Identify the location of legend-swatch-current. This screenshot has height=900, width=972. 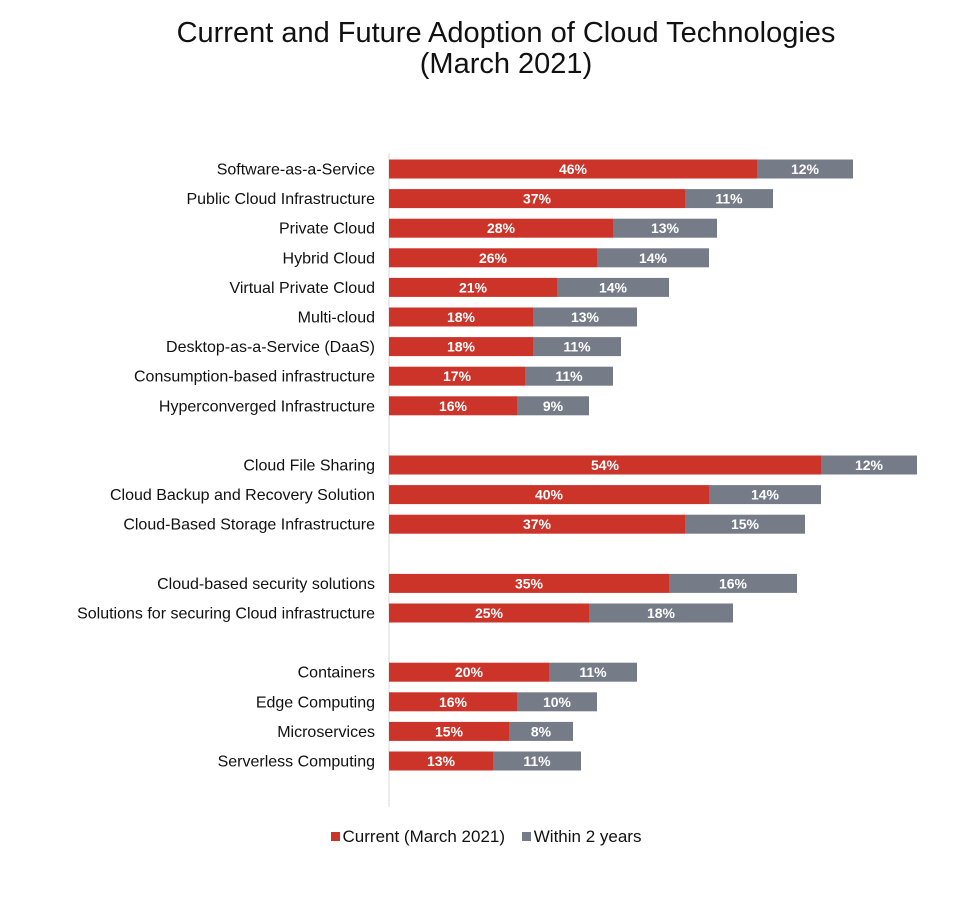
(335, 836).